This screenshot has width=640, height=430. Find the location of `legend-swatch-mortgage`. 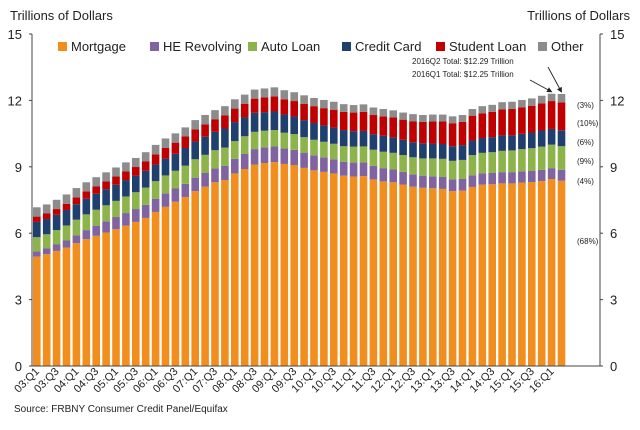

legend-swatch-mortgage is located at coordinates (62, 46).